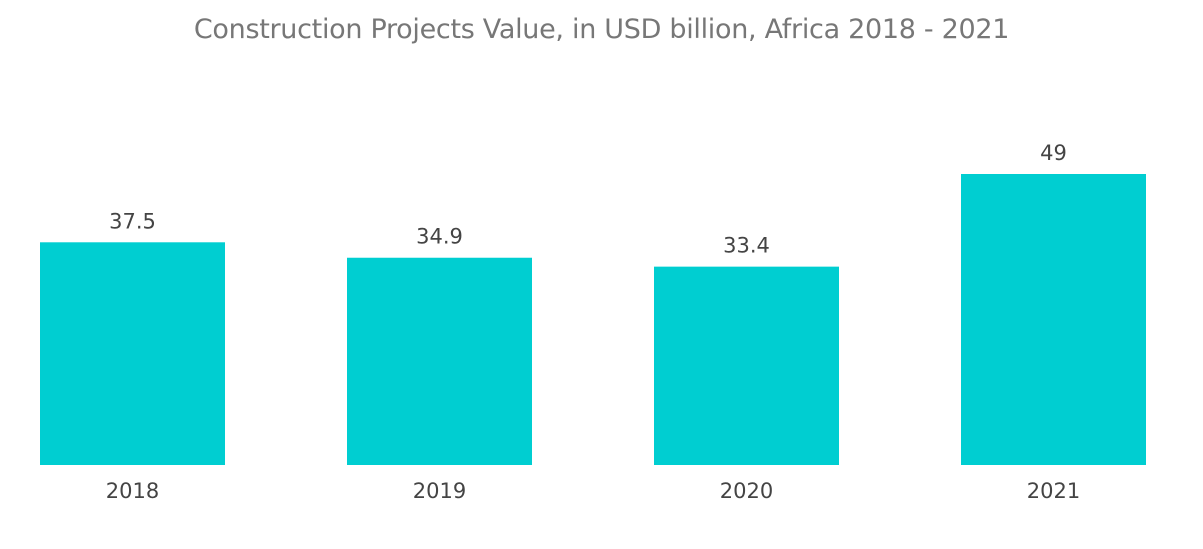 The image size is (1203, 549). Describe the element at coordinates (746, 246) in the screenshot. I see `value-label-2020: 33.4` at that location.